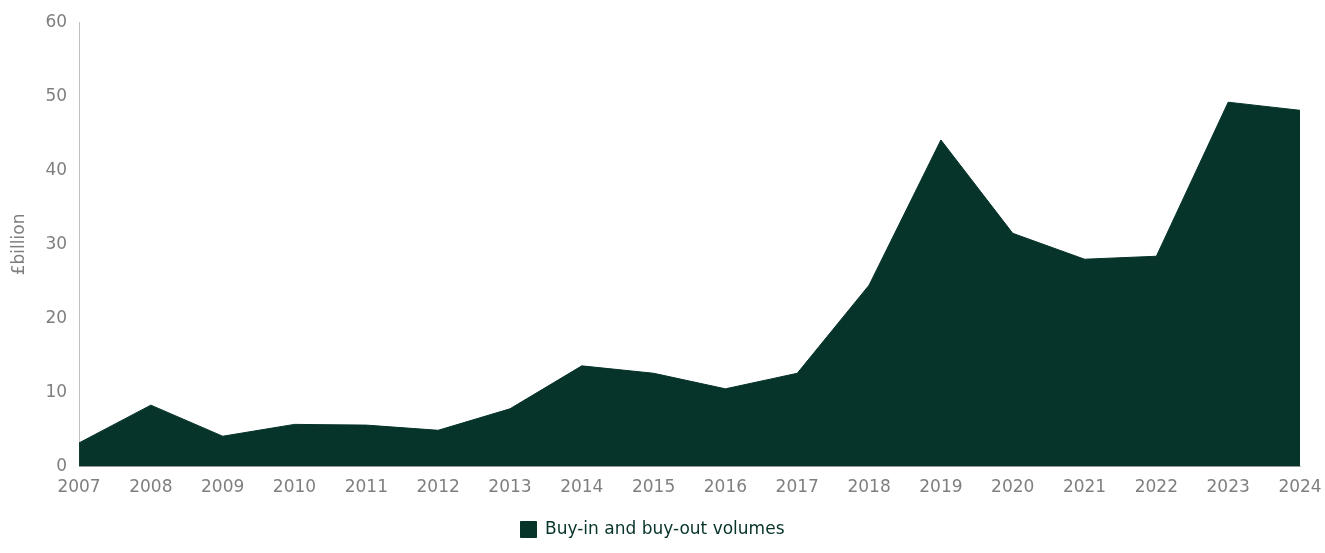 This screenshot has height=553, width=1325. Describe the element at coordinates (510, 486) in the screenshot. I see `x-tick-label: 2013` at that location.